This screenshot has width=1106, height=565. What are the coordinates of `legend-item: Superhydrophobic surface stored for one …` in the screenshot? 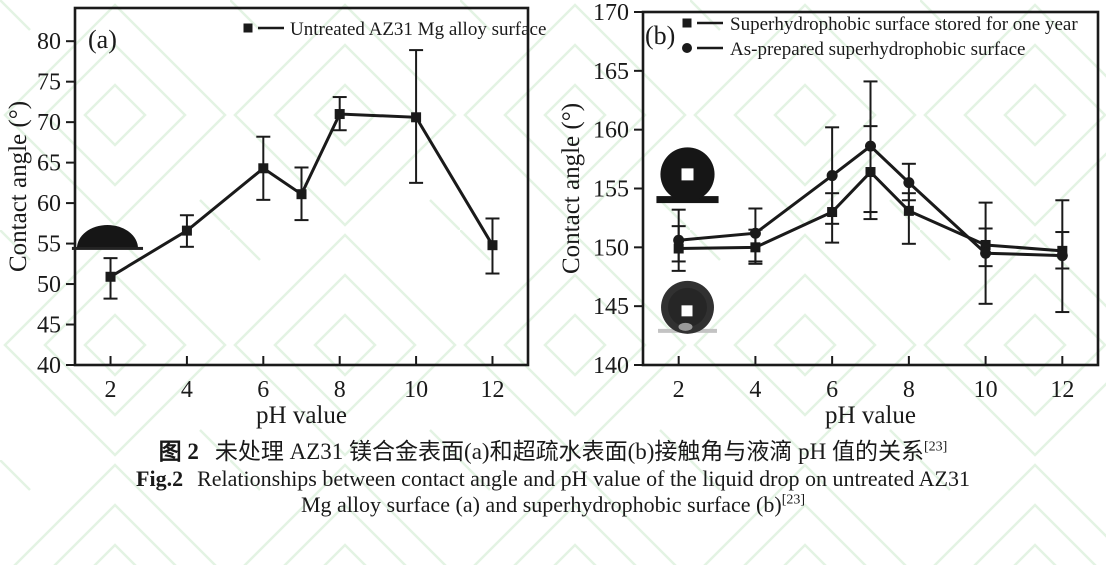 It's located at (880, 24).